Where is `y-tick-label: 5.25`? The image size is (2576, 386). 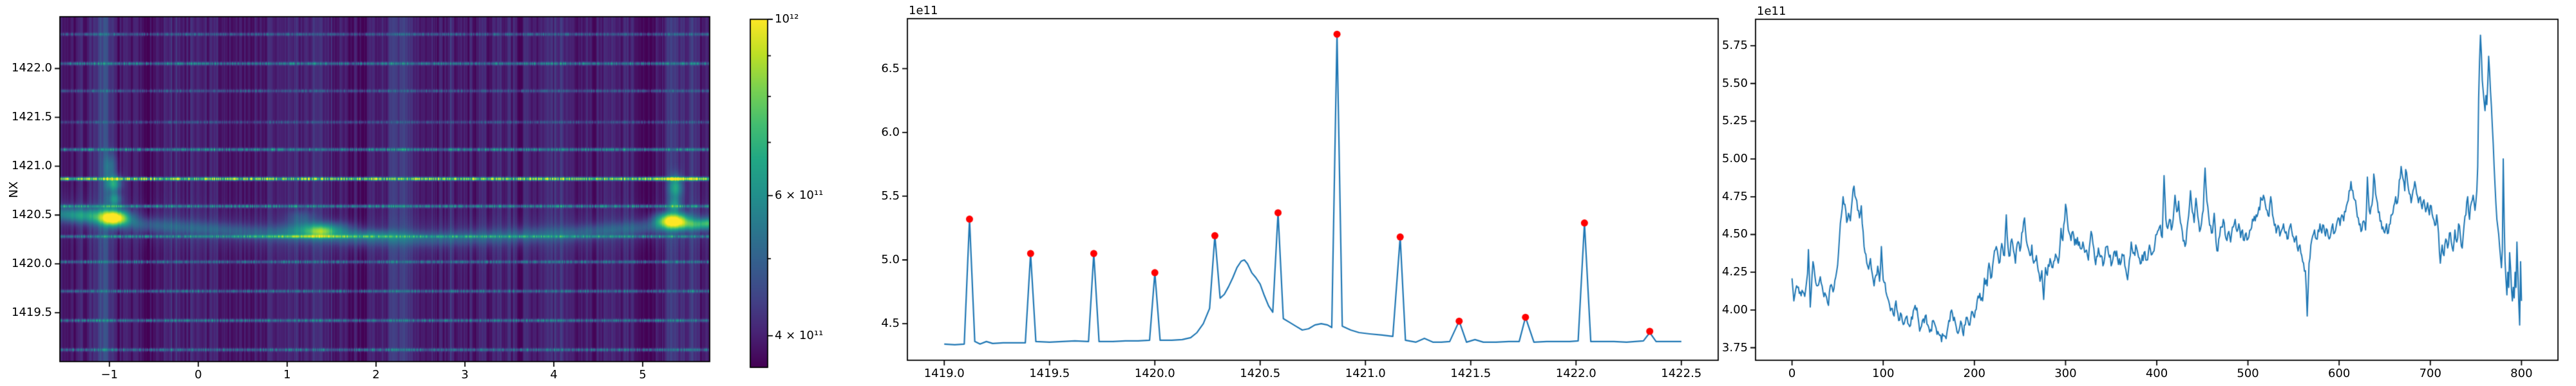
y-tick-label: 5.25 is located at coordinates (1735, 121).